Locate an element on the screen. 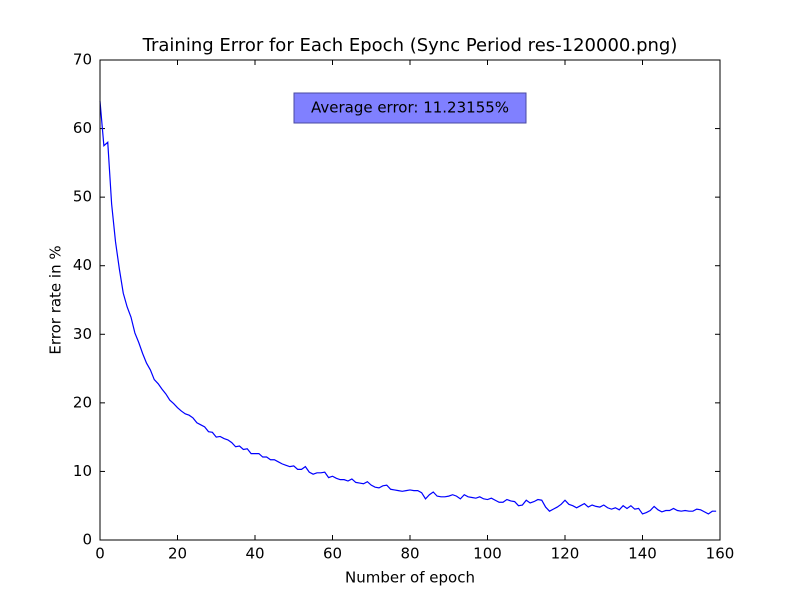  y-tick-label: 10 is located at coordinates (82, 471).